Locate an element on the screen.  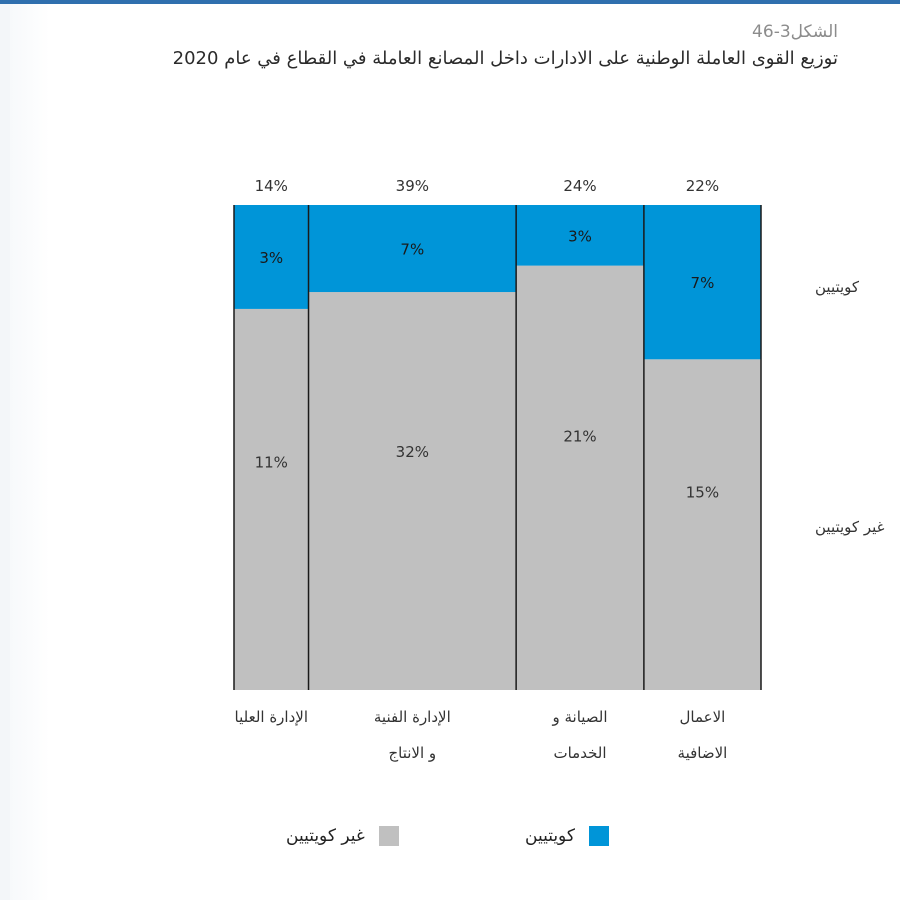
side-label-kuwaiti: كويتيين is located at coordinates (837, 287).